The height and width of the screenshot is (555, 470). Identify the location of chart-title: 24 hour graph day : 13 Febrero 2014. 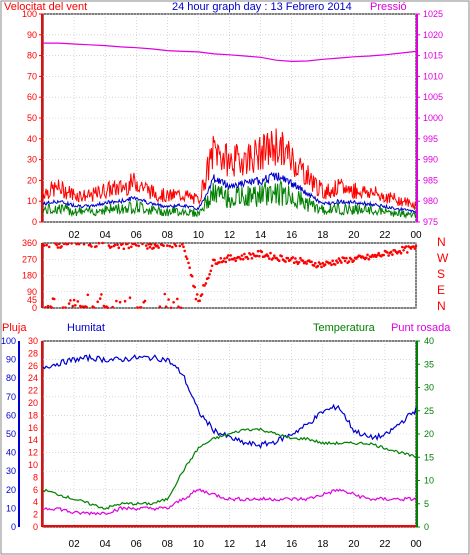
(262, 7).